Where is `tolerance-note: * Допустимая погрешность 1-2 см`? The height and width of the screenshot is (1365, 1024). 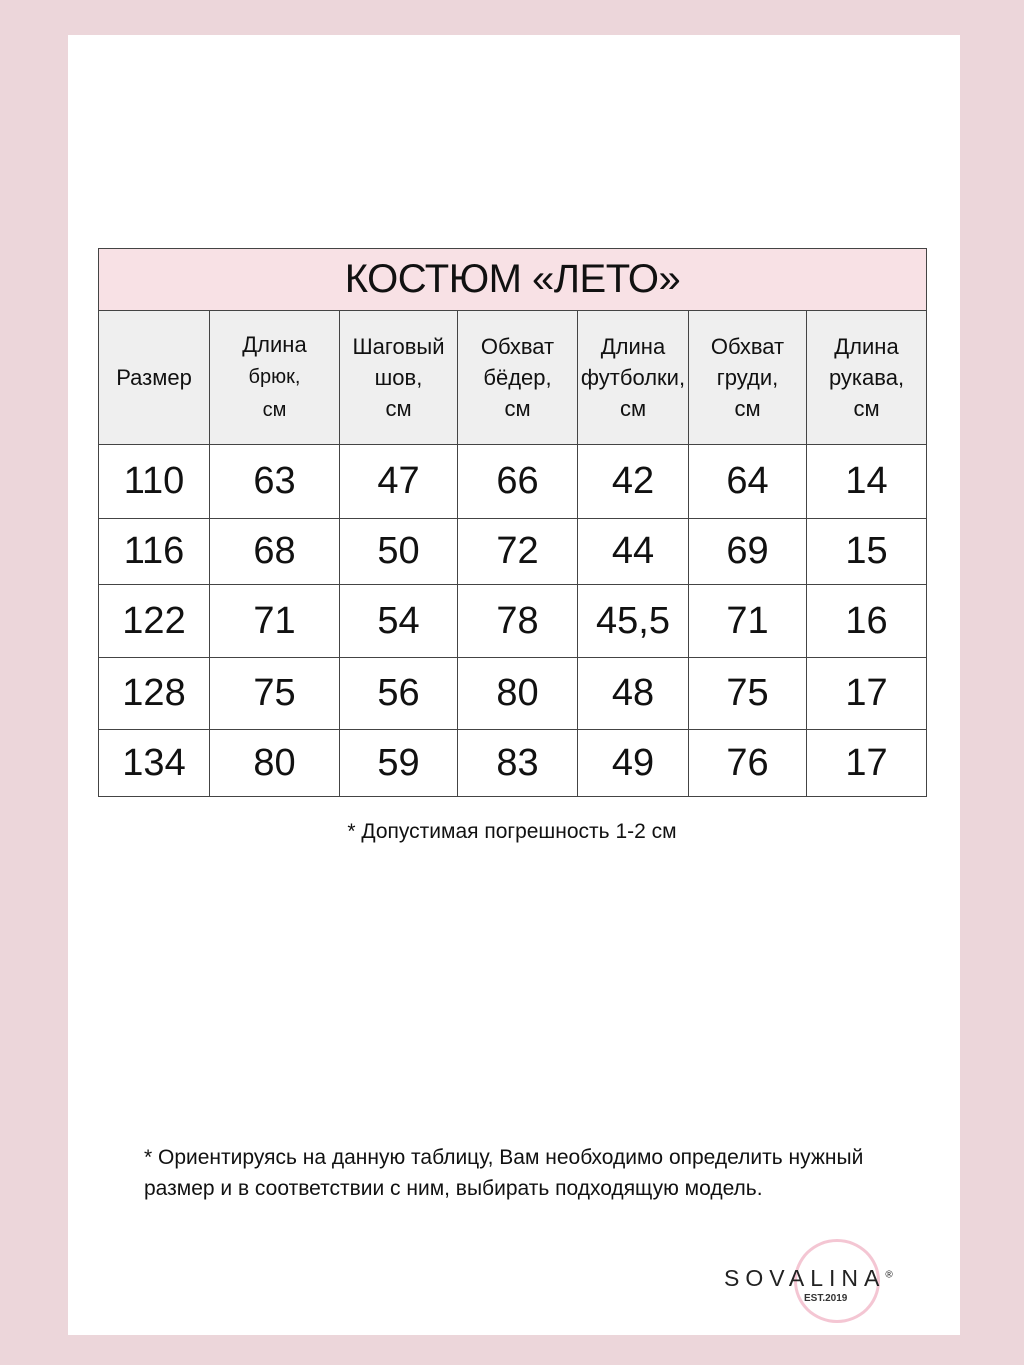
tolerance-note: * Допустимая погрешность 1-2 см is located at coordinates (512, 831).